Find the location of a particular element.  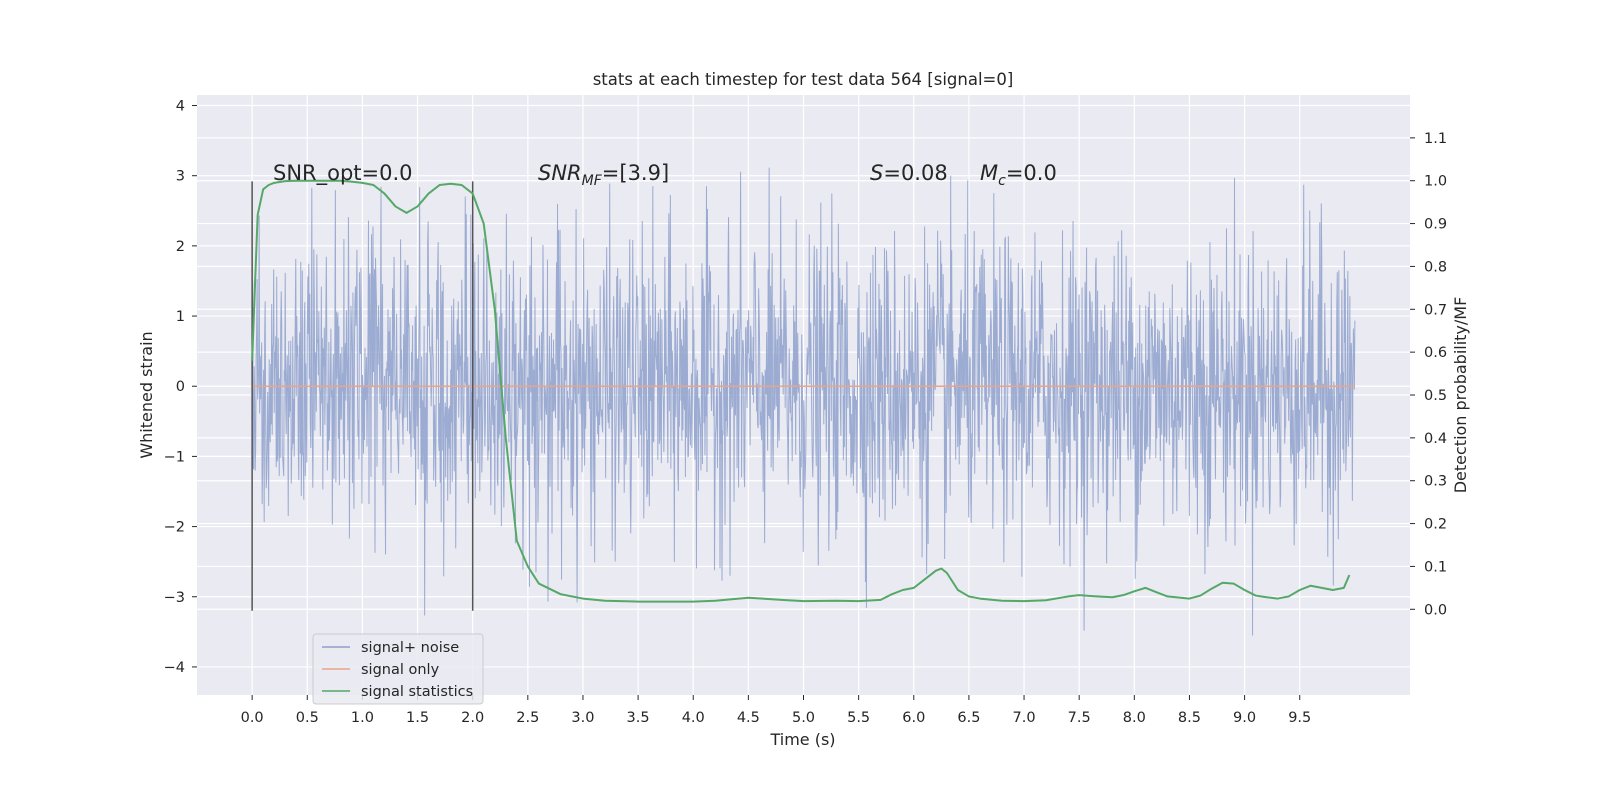

legend-label-stats: signal statistics is located at coordinates (417, 692).